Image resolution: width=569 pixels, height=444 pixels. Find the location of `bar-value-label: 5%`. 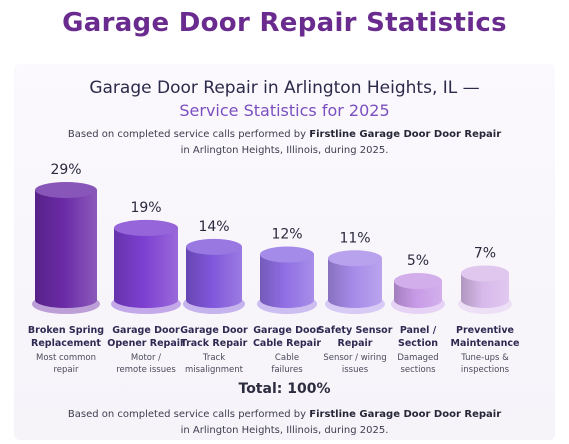

bar-value-label: 5% is located at coordinates (418, 261).